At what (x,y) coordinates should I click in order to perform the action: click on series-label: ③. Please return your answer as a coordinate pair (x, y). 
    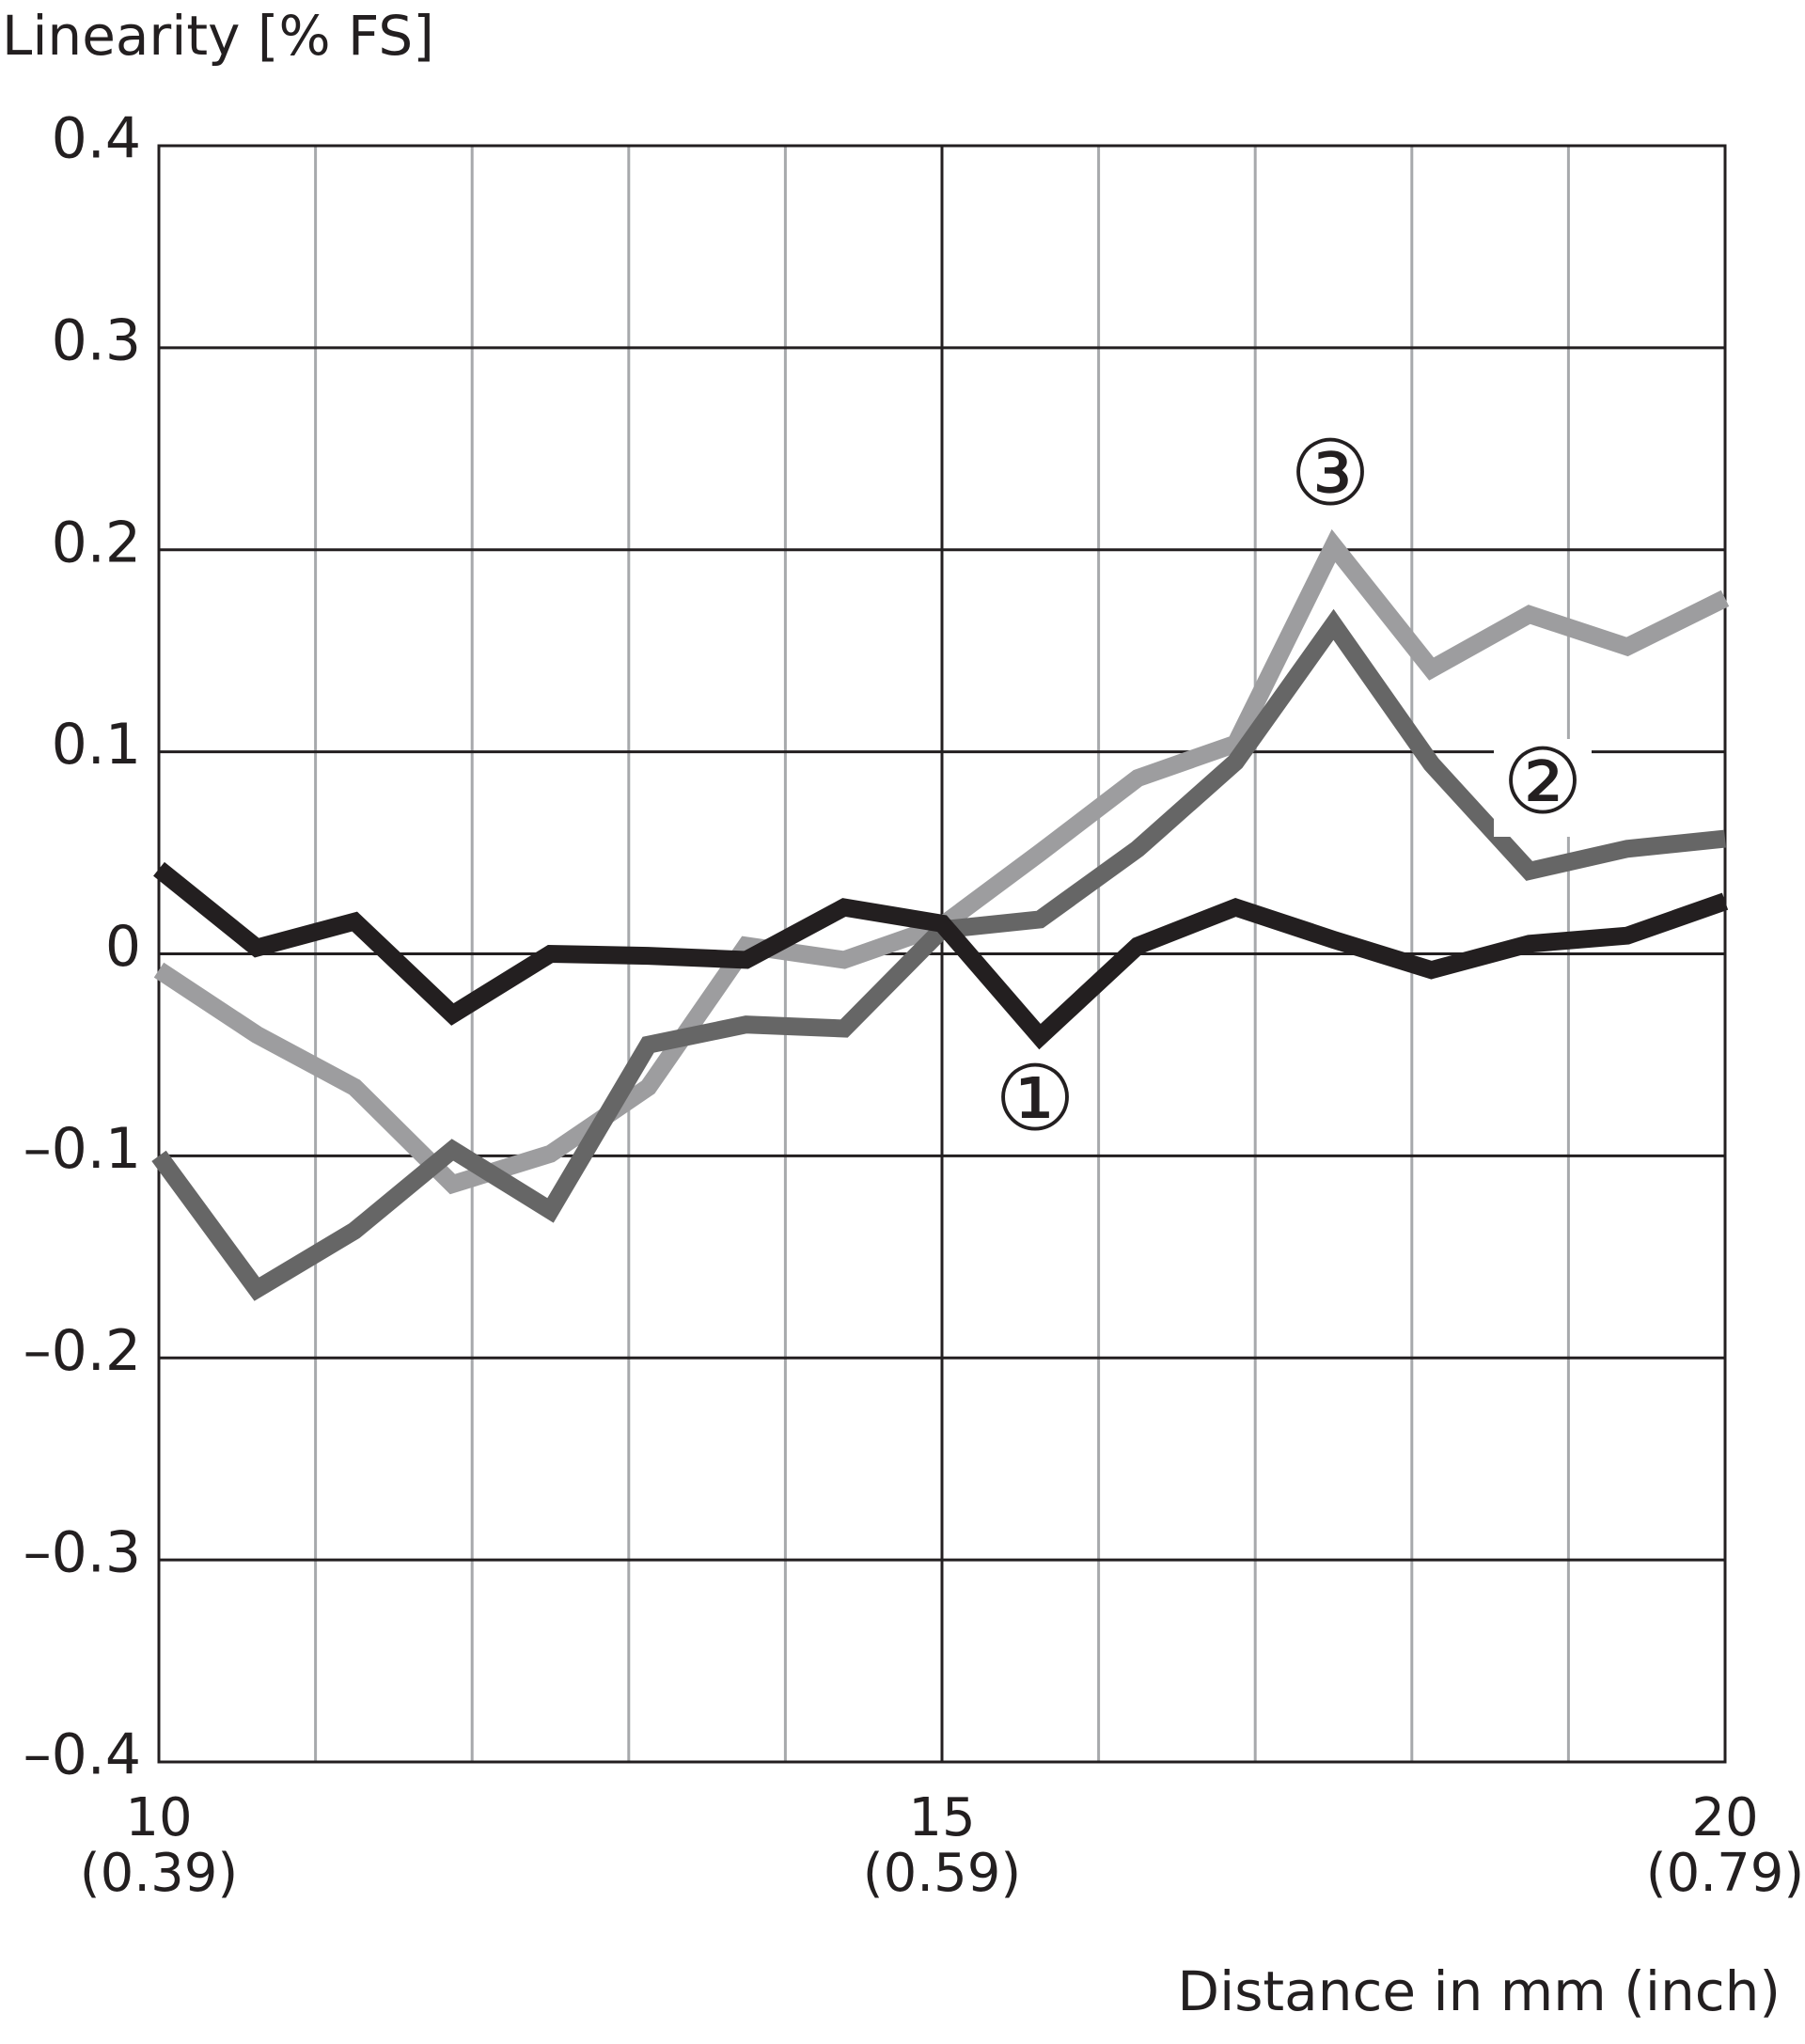
    Looking at the image, I should click on (1330, 473).